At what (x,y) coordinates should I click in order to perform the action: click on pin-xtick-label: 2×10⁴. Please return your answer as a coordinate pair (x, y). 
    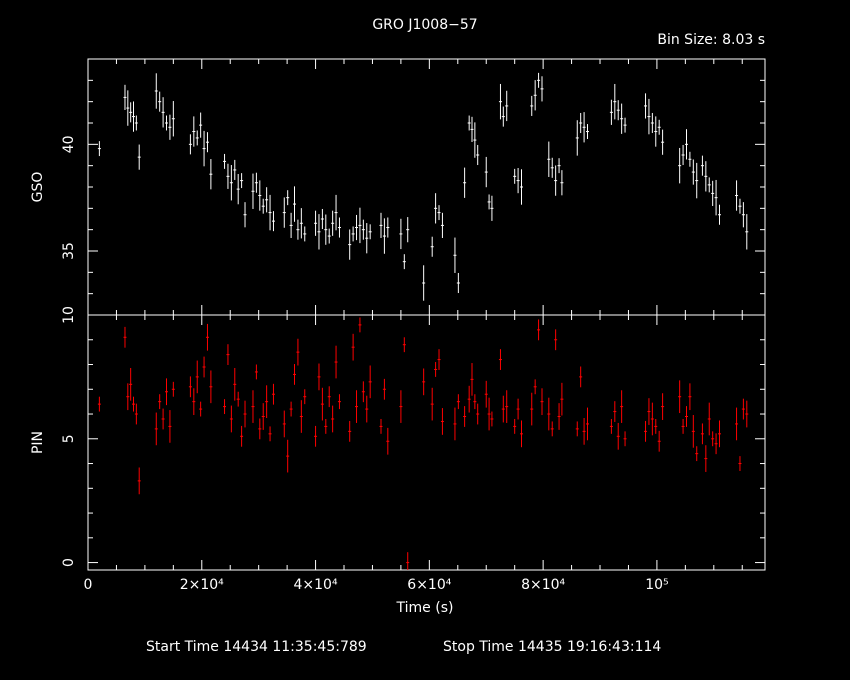
    Looking at the image, I should click on (202, 585).